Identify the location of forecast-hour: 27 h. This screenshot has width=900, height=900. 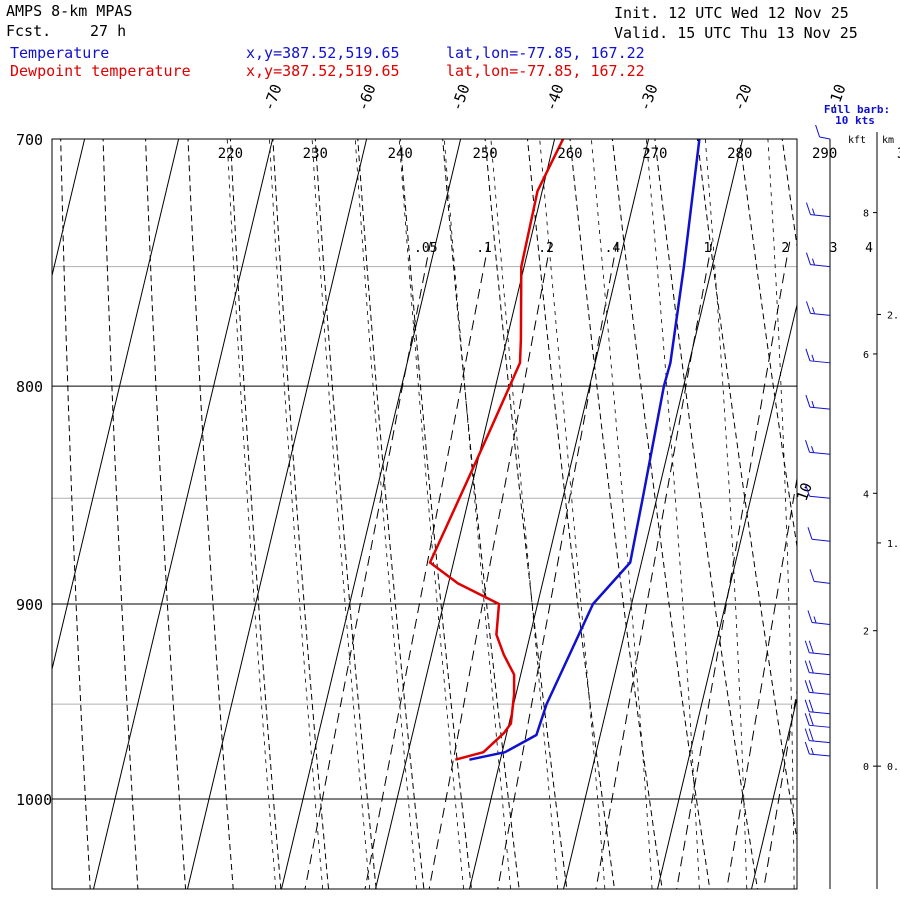
(108, 31).